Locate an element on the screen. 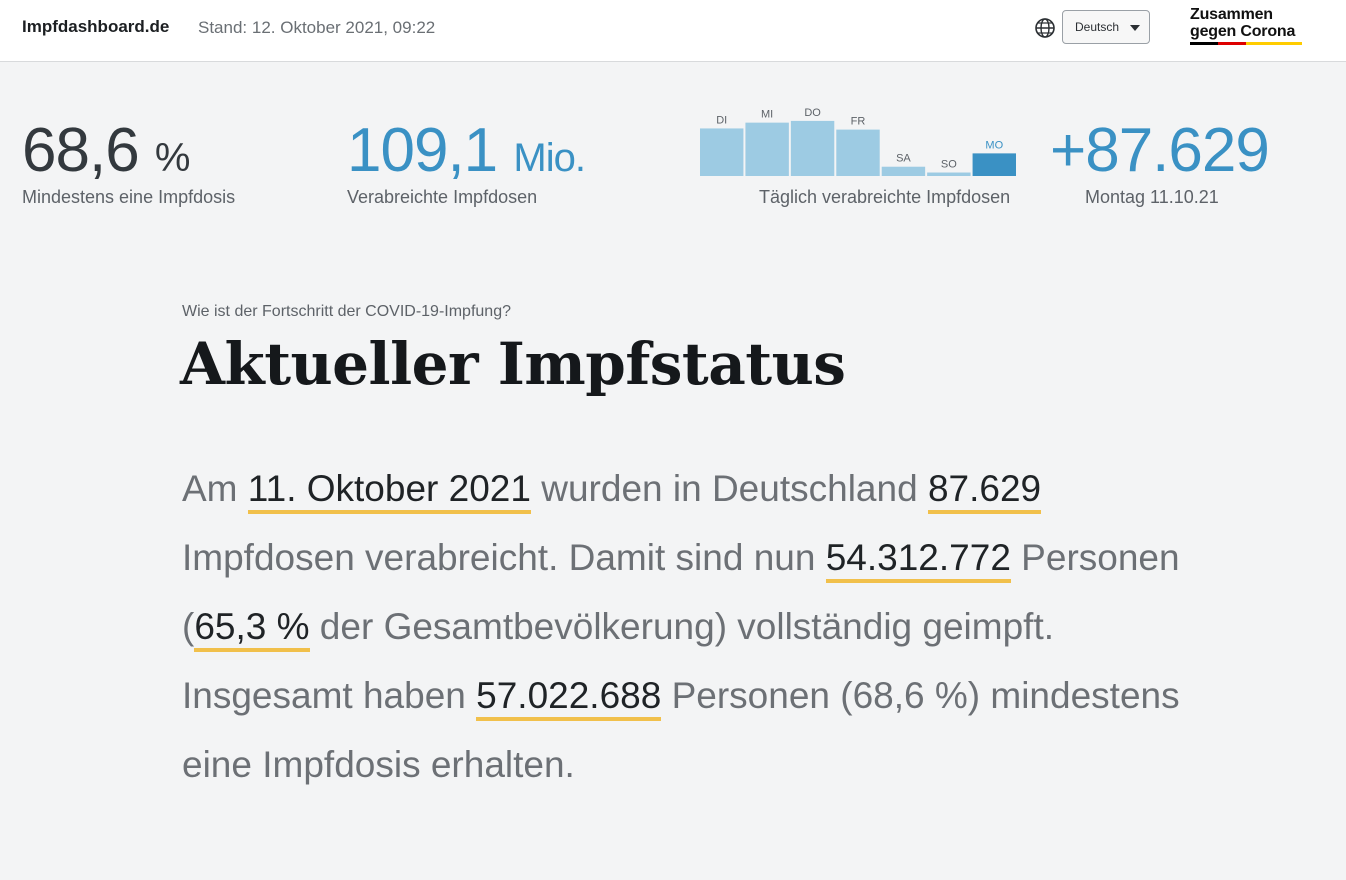 The image size is (1346, 880). chart-label-fr: FR is located at coordinates (858, 122).